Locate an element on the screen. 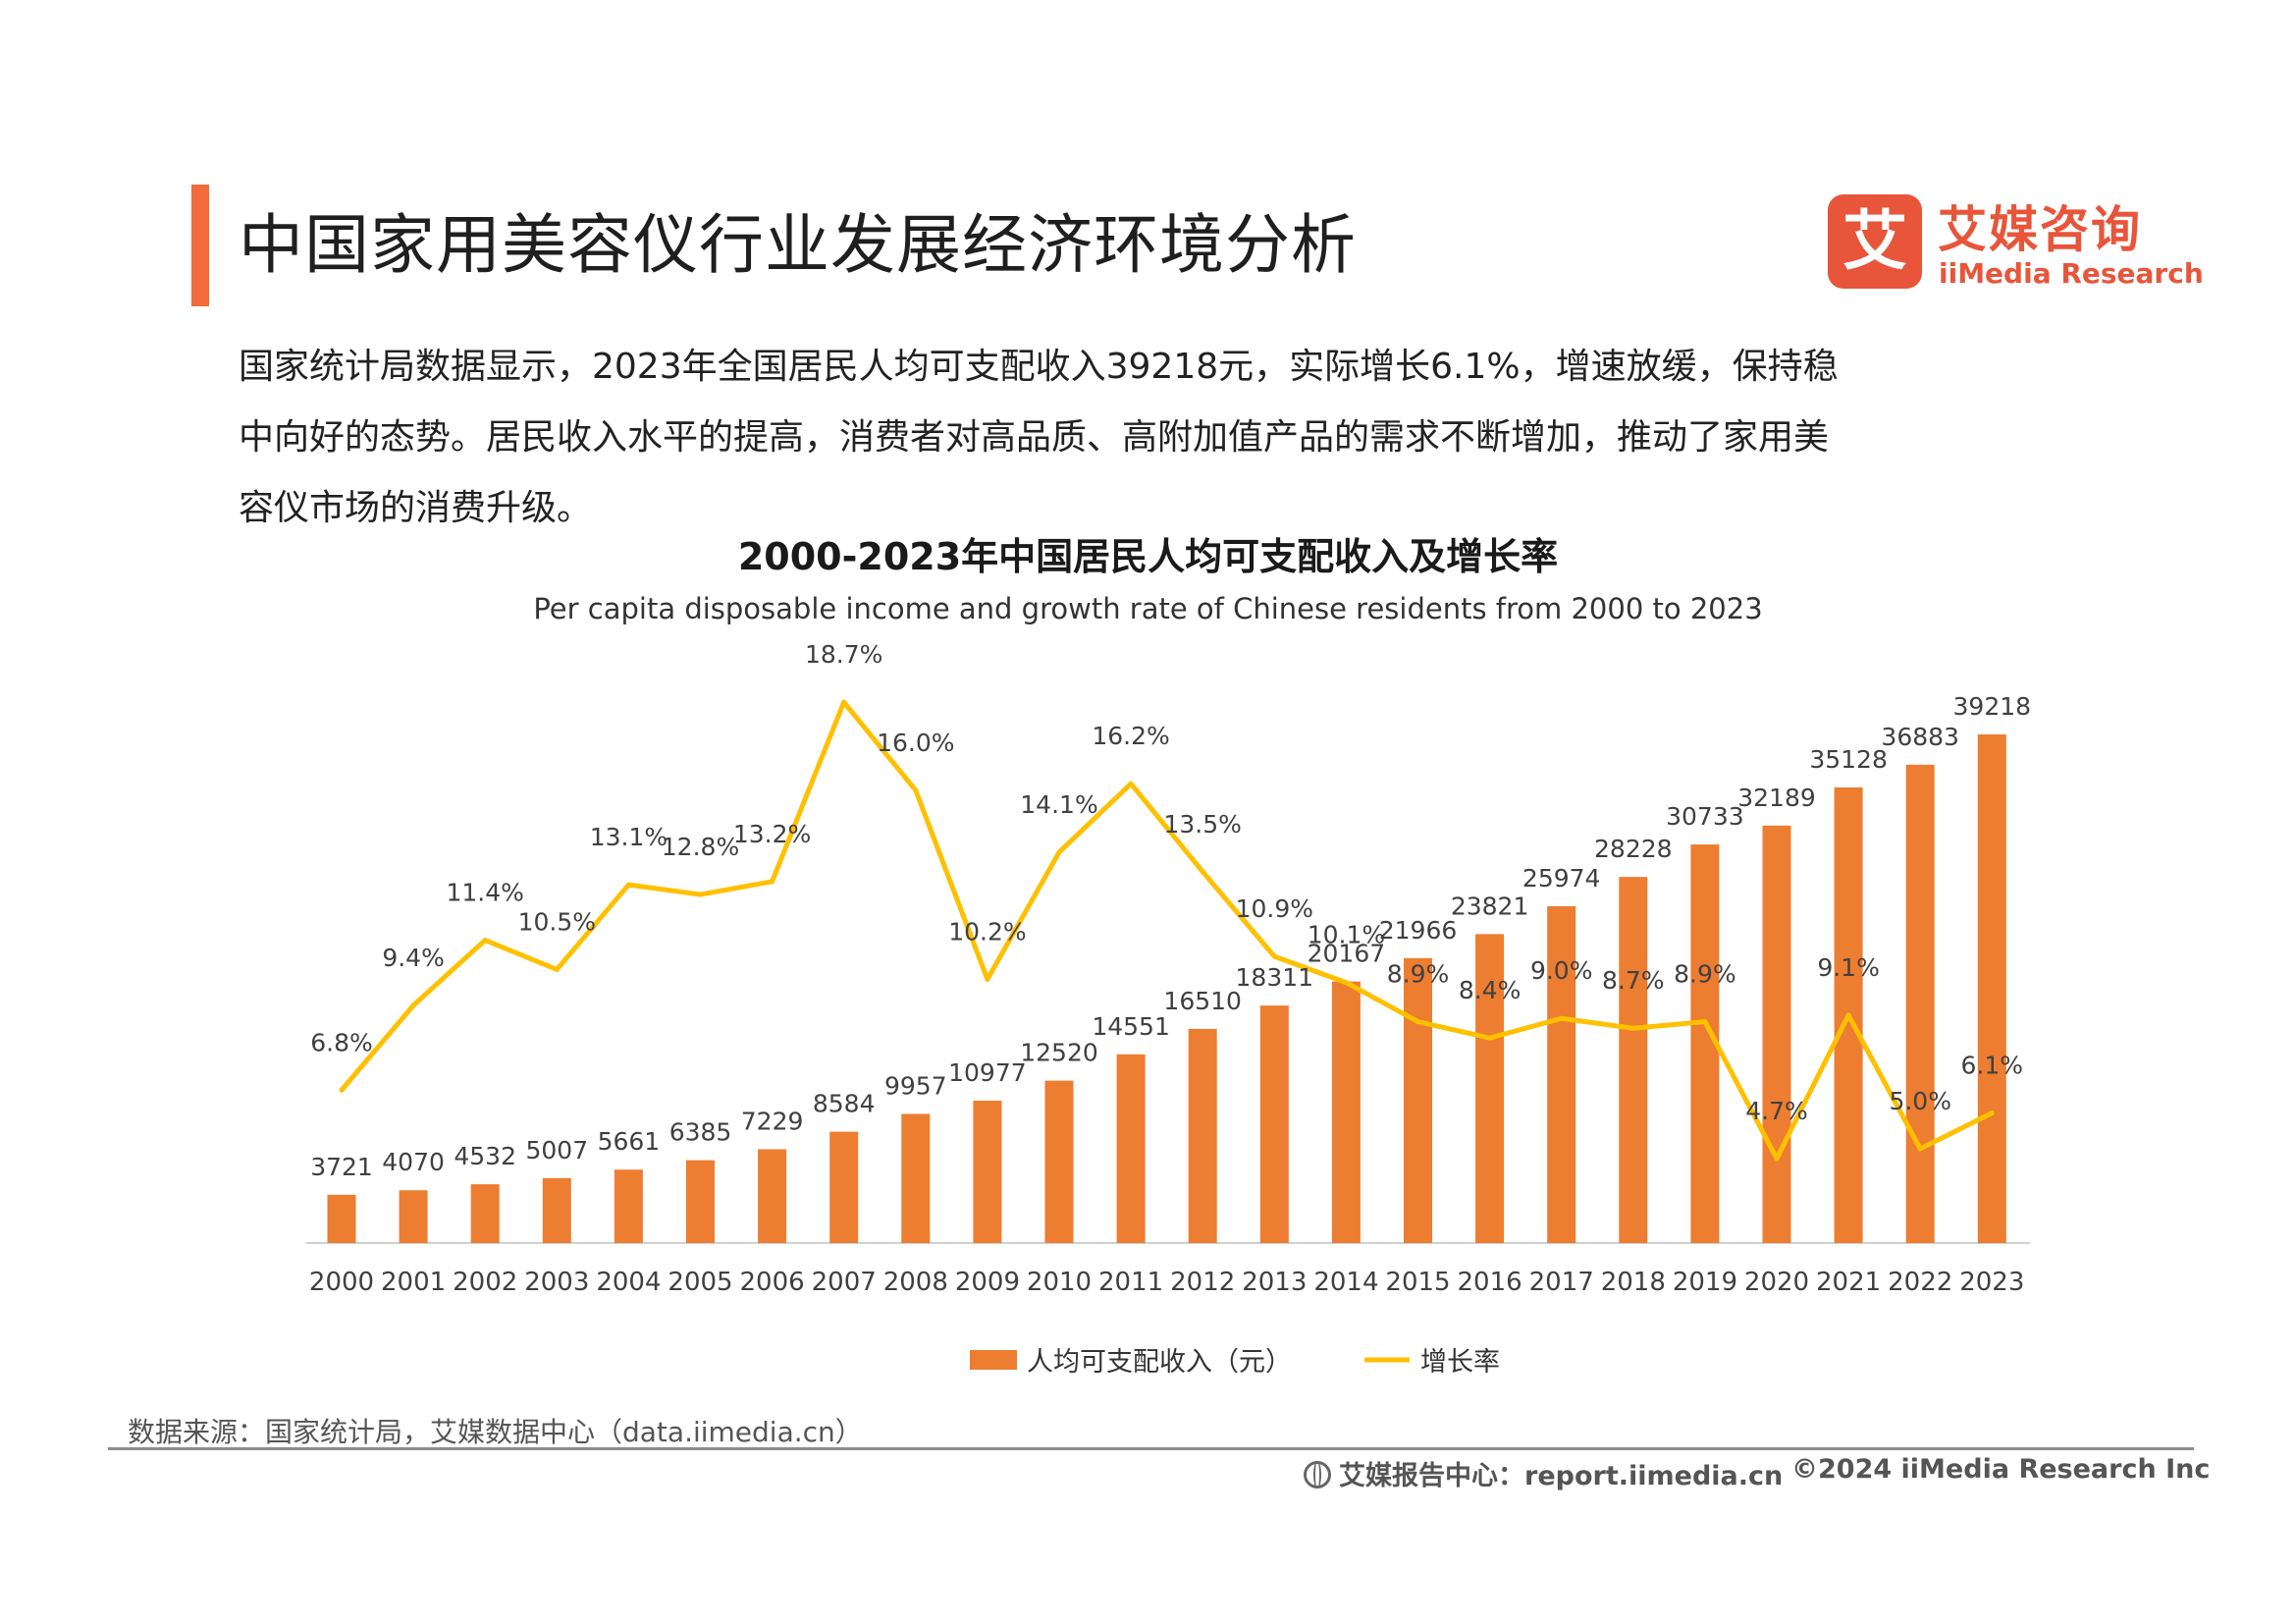 The height and width of the screenshot is (1624, 2296). legend-bar-label: 人均可支配收入（元） is located at coordinates (1159, 1362).